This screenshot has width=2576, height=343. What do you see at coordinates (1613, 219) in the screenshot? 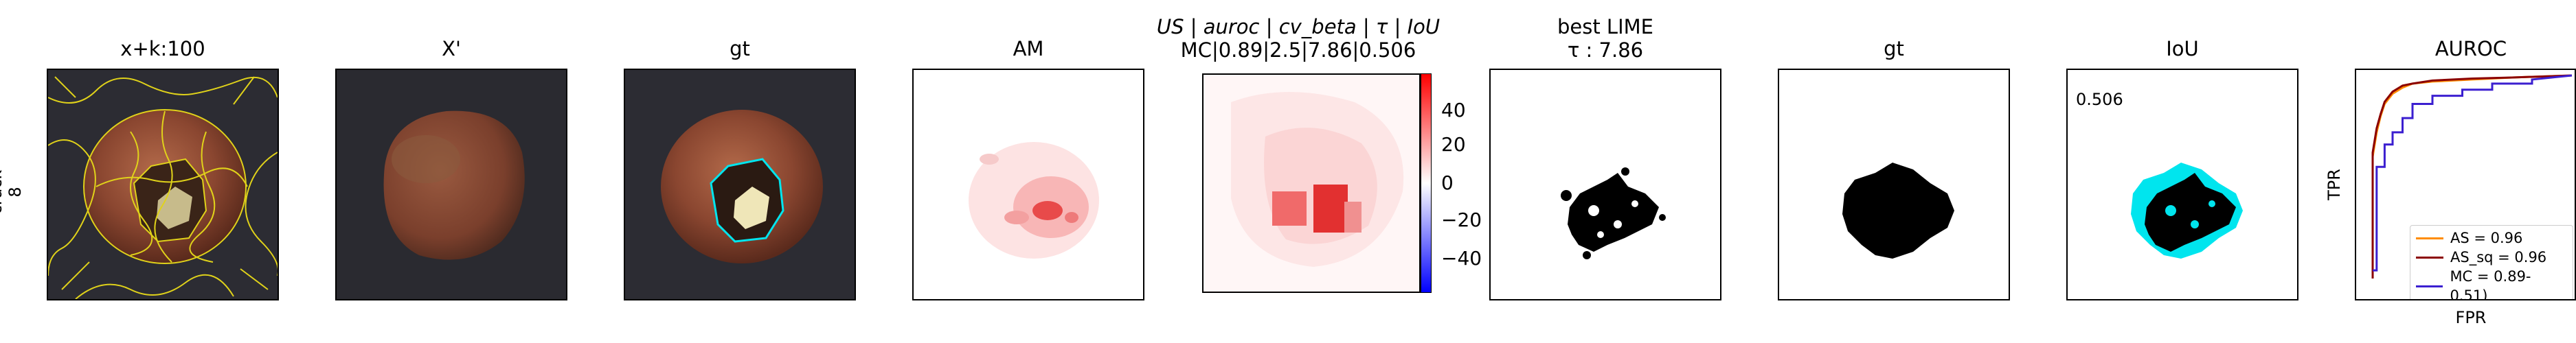
I see `lime-mask-holes` at bounding box center [1613, 219].